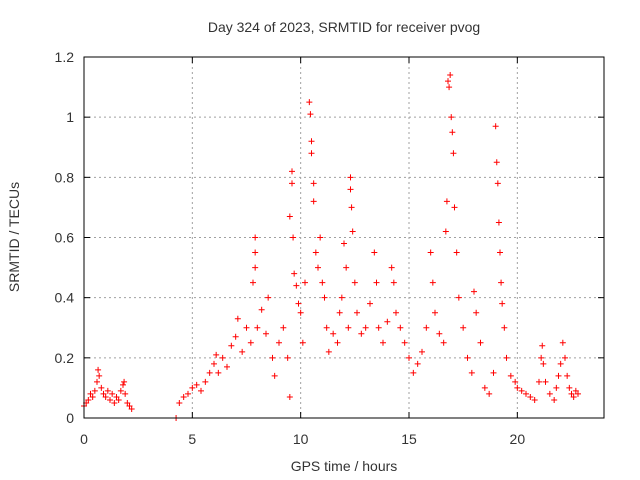  Describe the element at coordinates (65, 298) in the screenshot. I see `y-tick-label: 0.4` at that location.